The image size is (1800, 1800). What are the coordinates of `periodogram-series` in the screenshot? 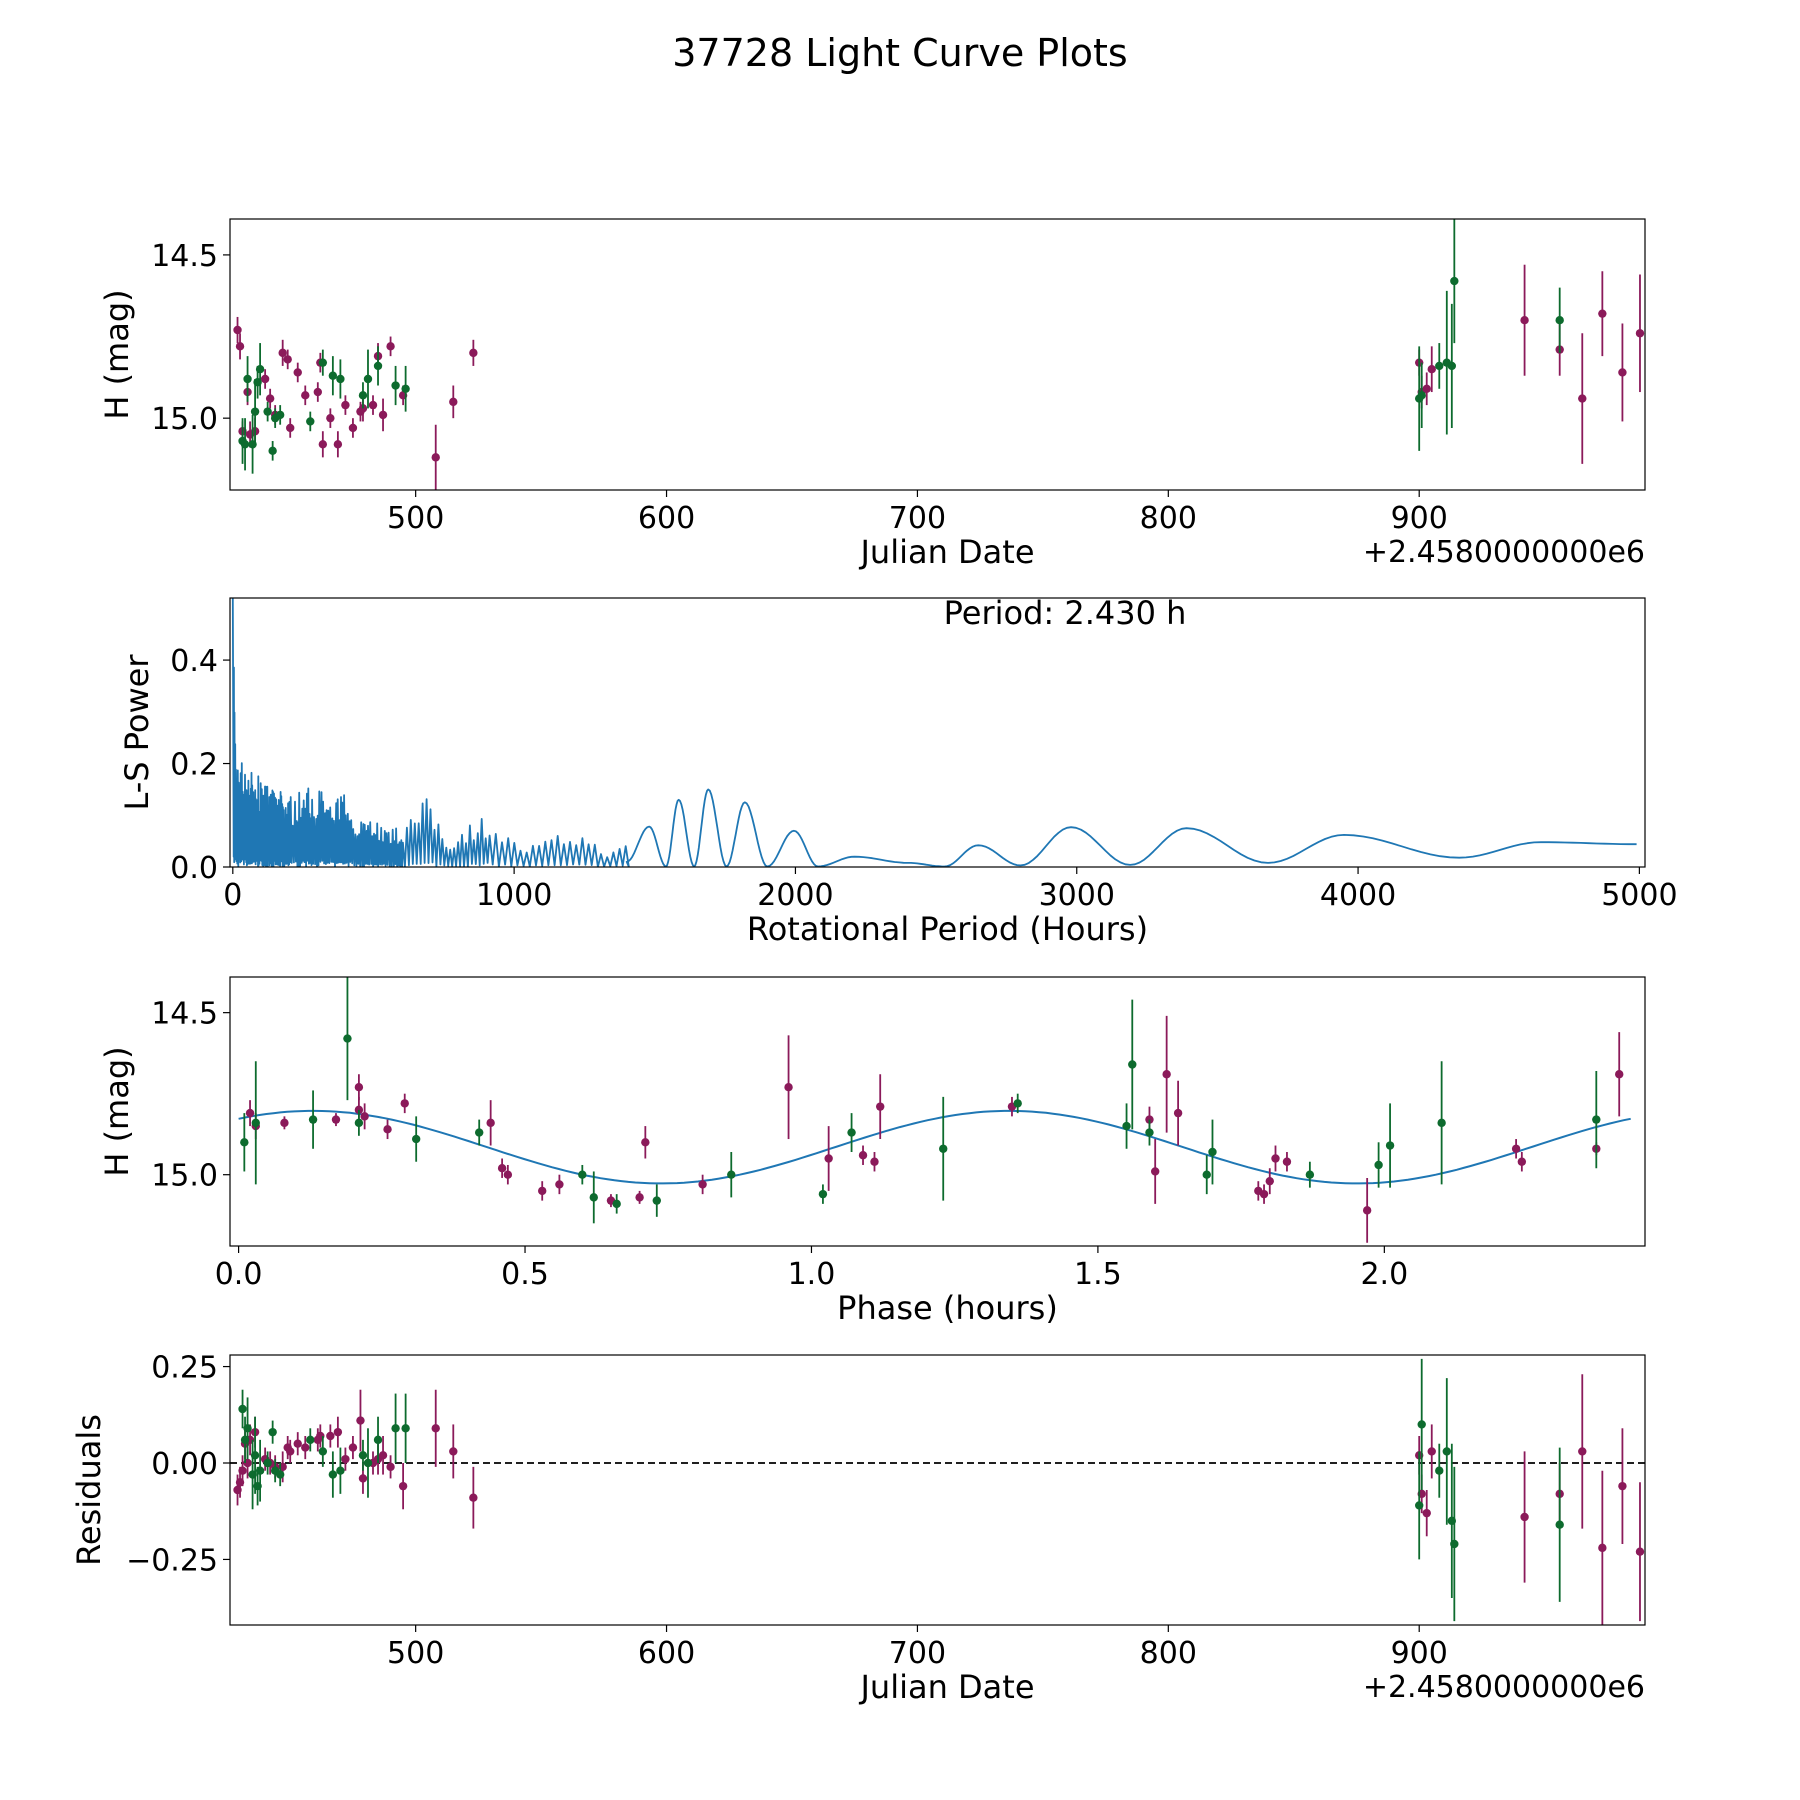 It's located at (934, 732).